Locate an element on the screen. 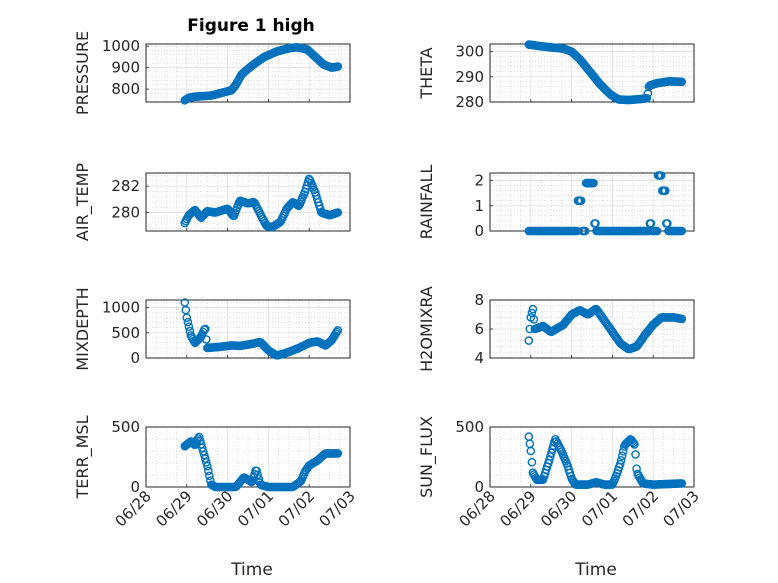 Image resolution: width=778 pixels, height=583 pixels. y-axis-label: MIXDEPTH is located at coordinates (82, 328).